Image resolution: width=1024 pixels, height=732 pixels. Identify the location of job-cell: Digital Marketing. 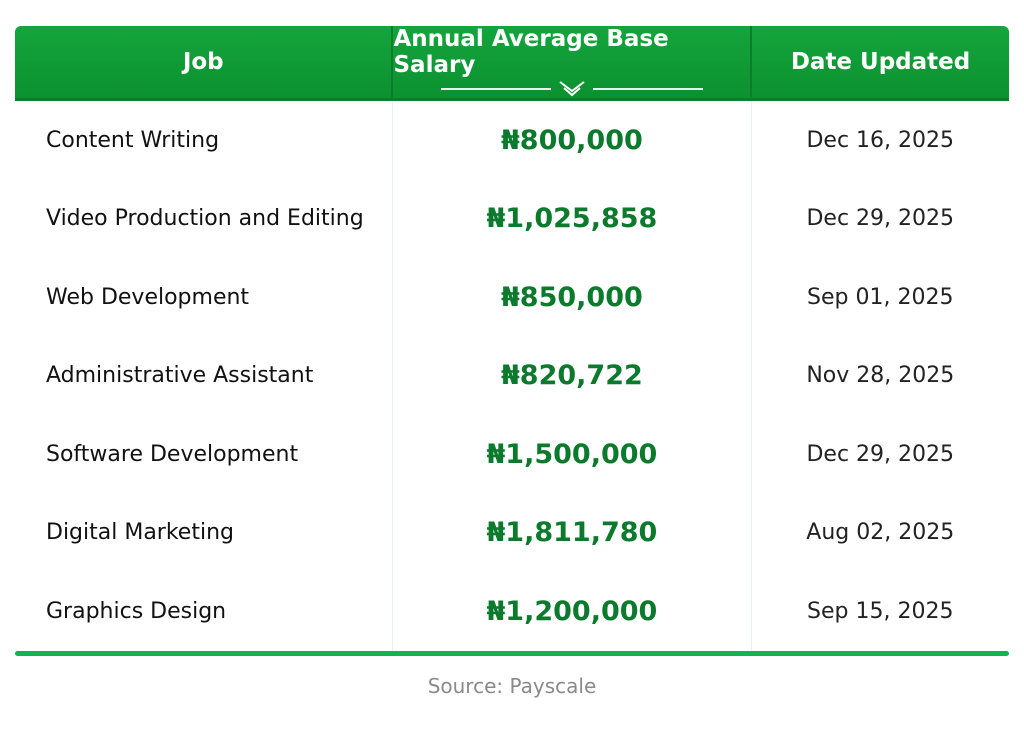
(140, 533).